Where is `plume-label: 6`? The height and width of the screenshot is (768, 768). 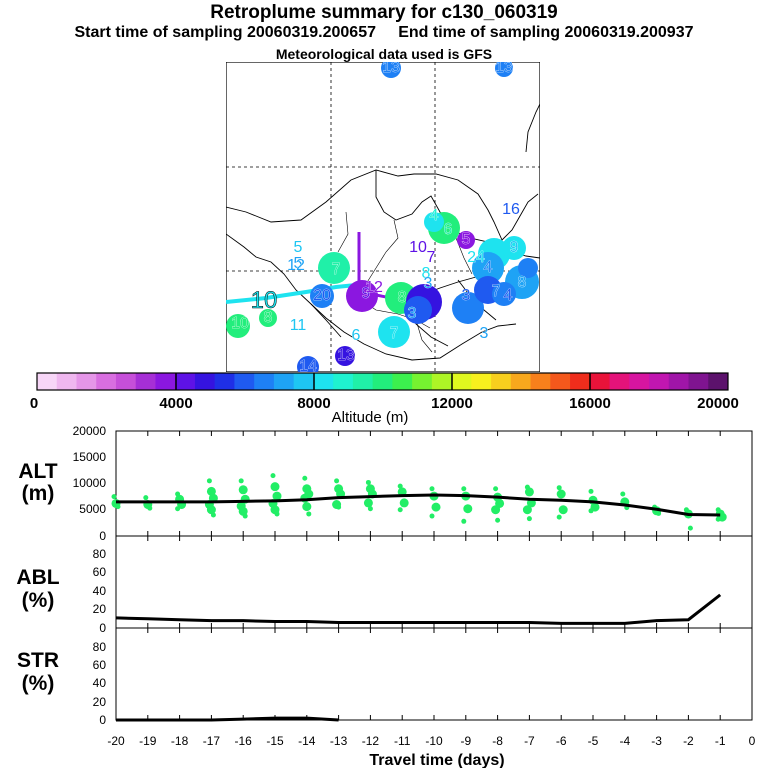
plume-label: 6 is located at coordinates (356, 335).